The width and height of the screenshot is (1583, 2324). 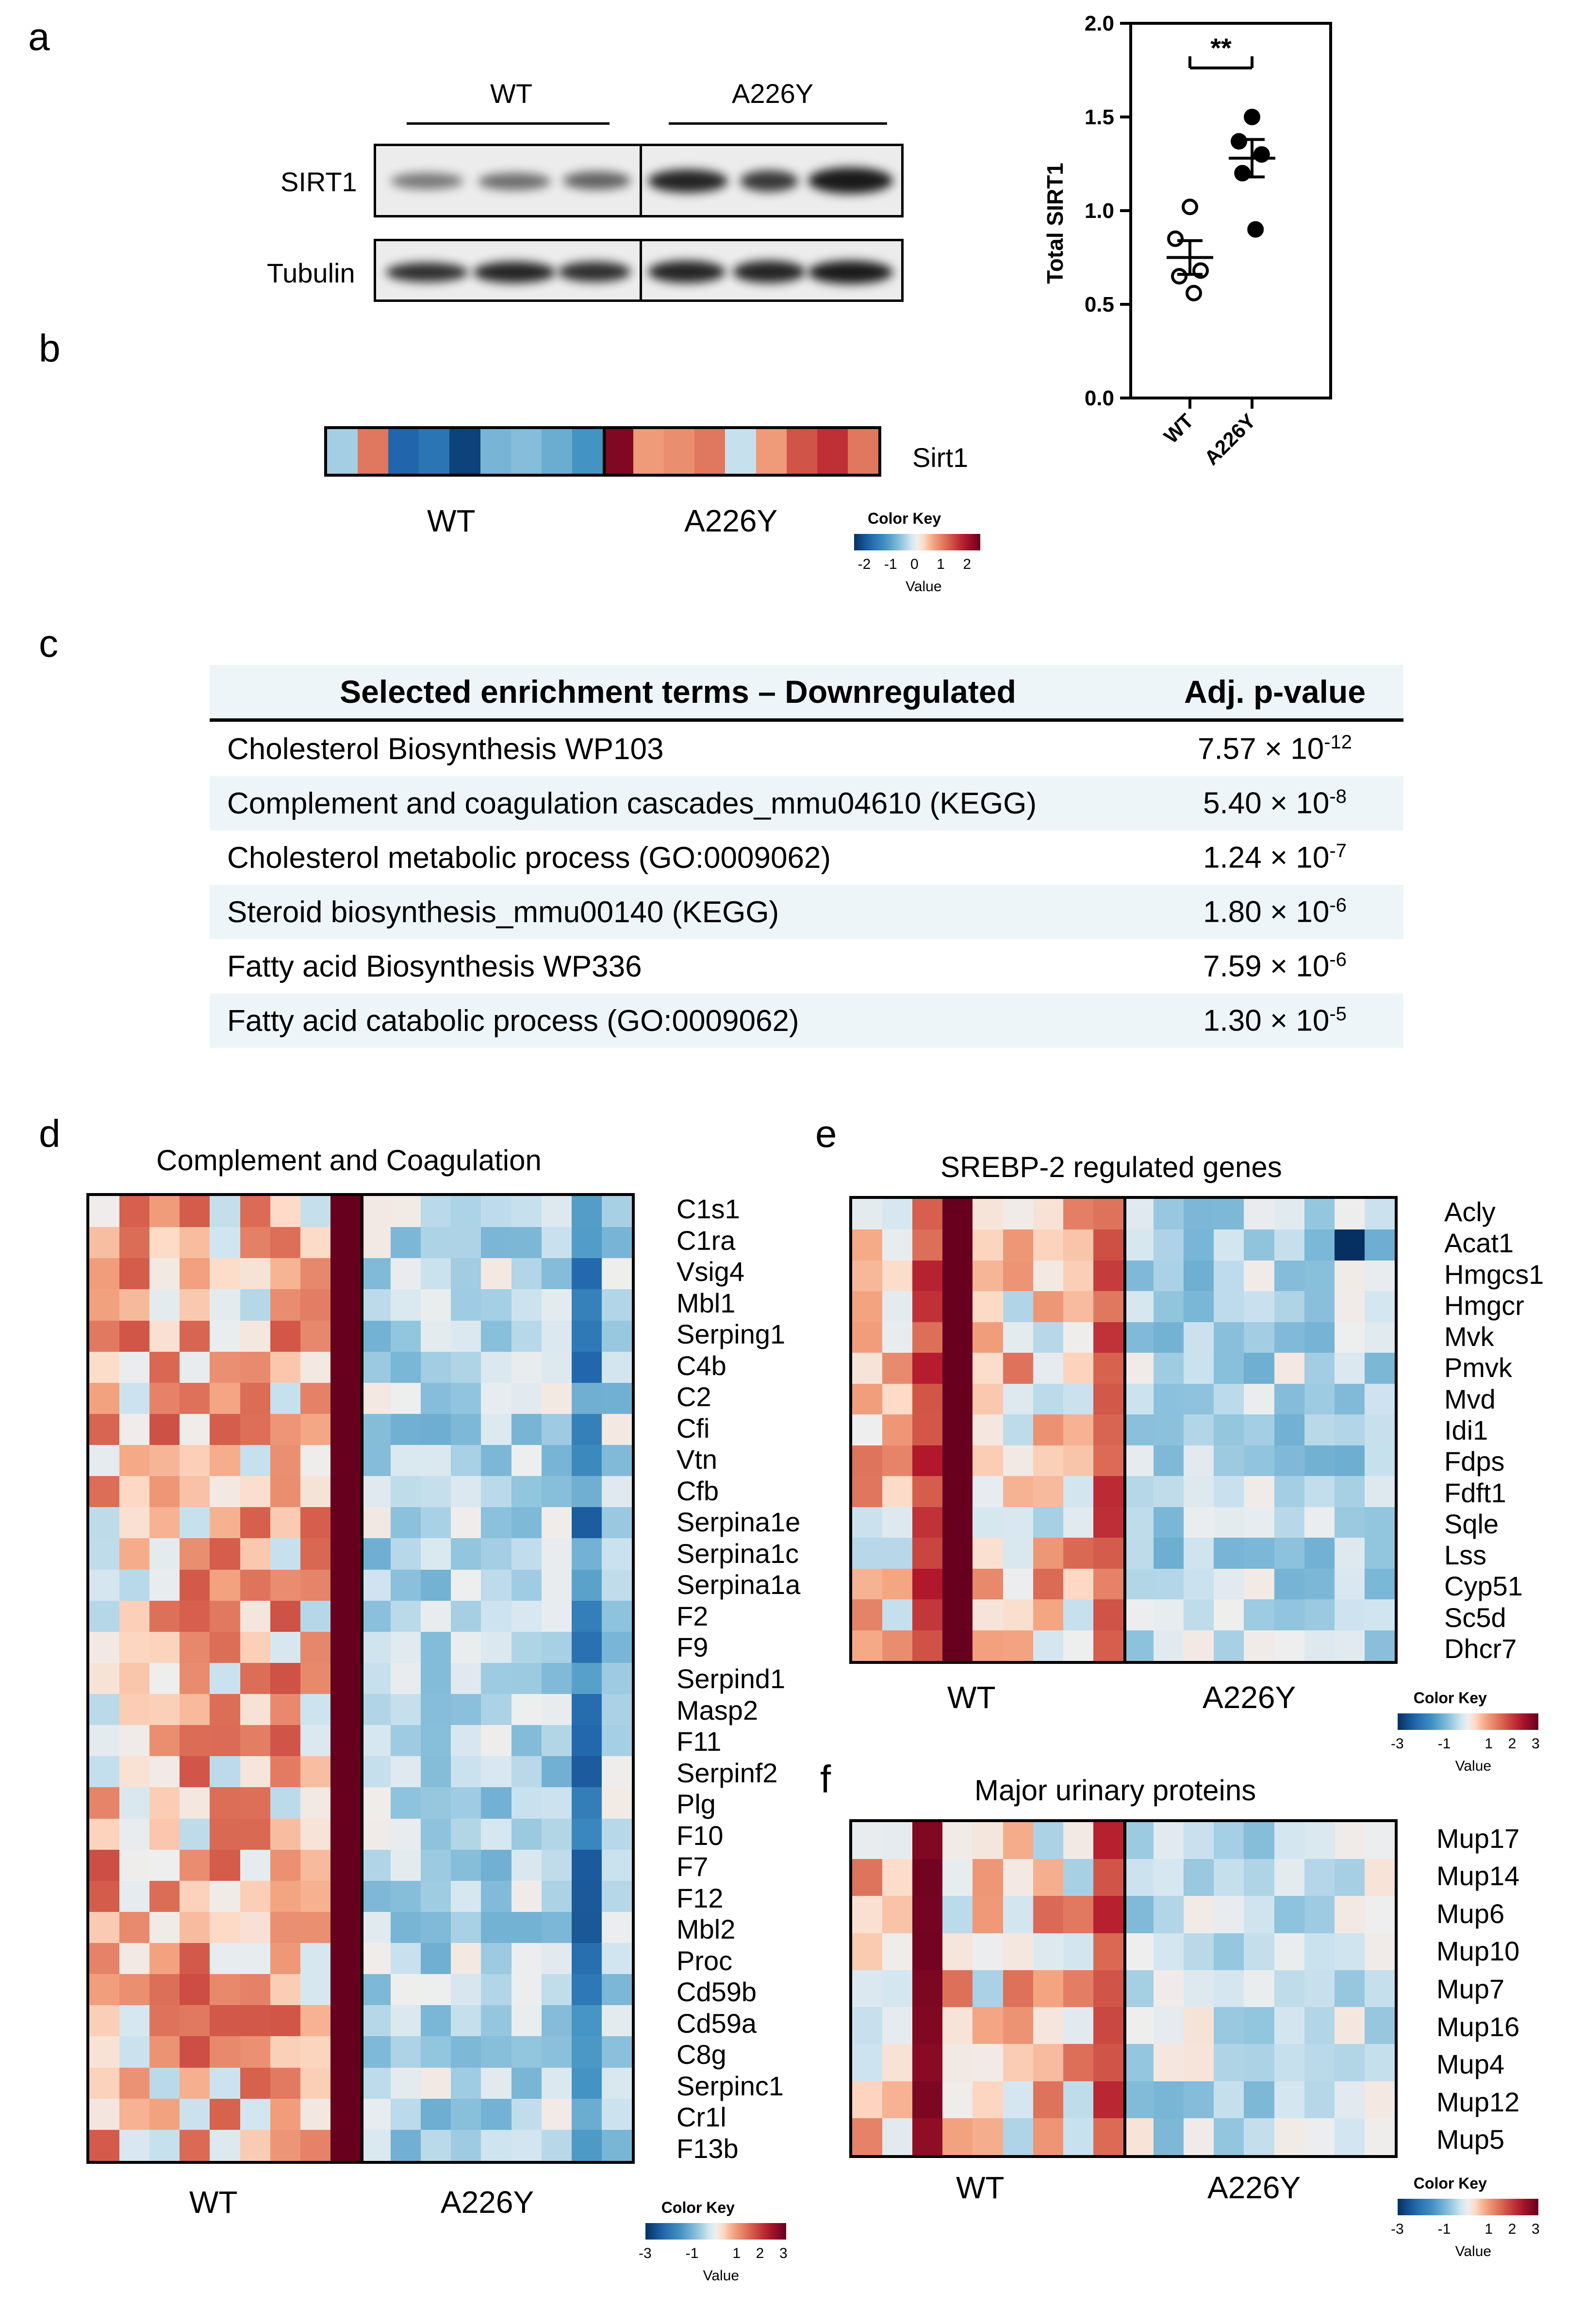 I want to click on gene-label: Dhcr7, so click(x=1481, y=1648).